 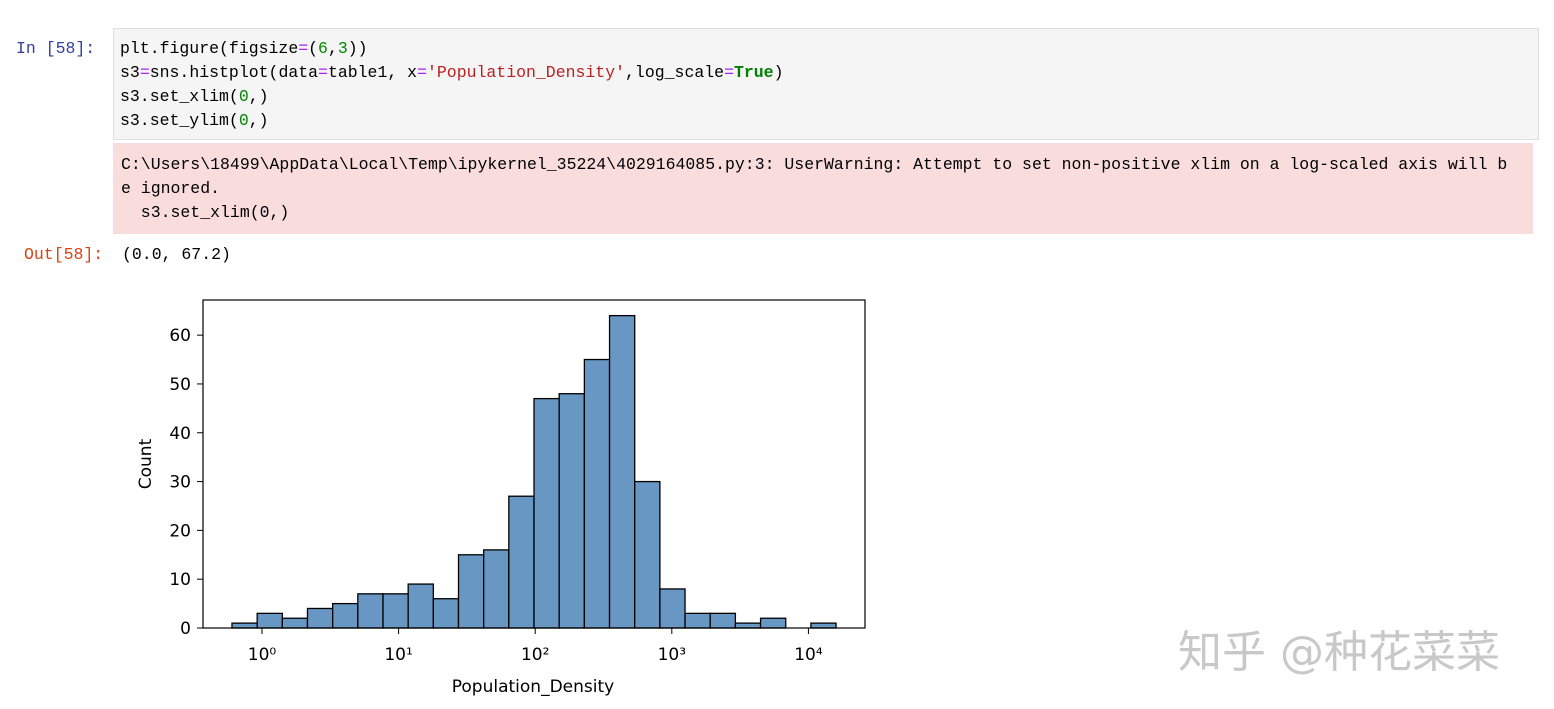 I want to click on code-token: ,log_scale, so click(x=675, y=72).